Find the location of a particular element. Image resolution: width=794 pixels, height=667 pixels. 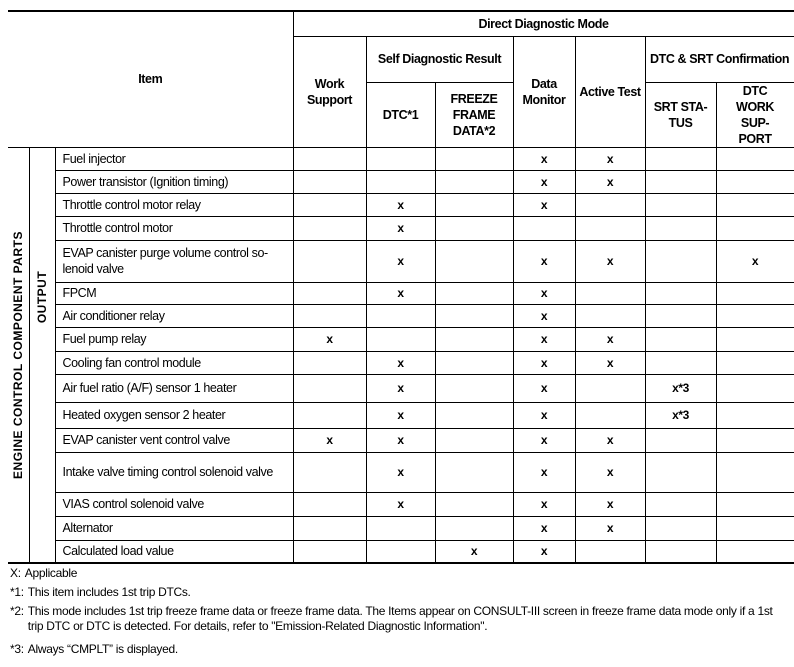

group-label-cell: ENGINE CONTROL COMPONENT PARTS is located at coordinates (19, 355).